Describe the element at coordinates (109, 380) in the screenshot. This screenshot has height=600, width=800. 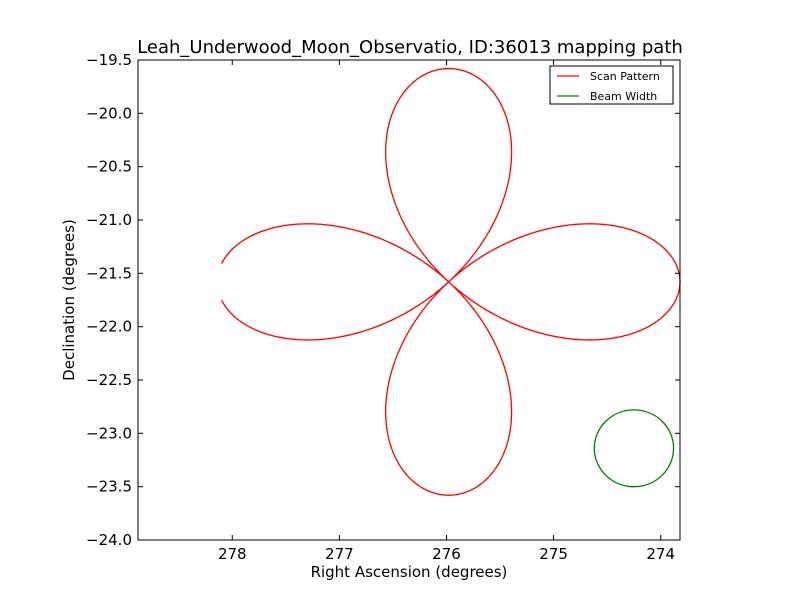
I see `y-tick-label: −22.5` at that location.